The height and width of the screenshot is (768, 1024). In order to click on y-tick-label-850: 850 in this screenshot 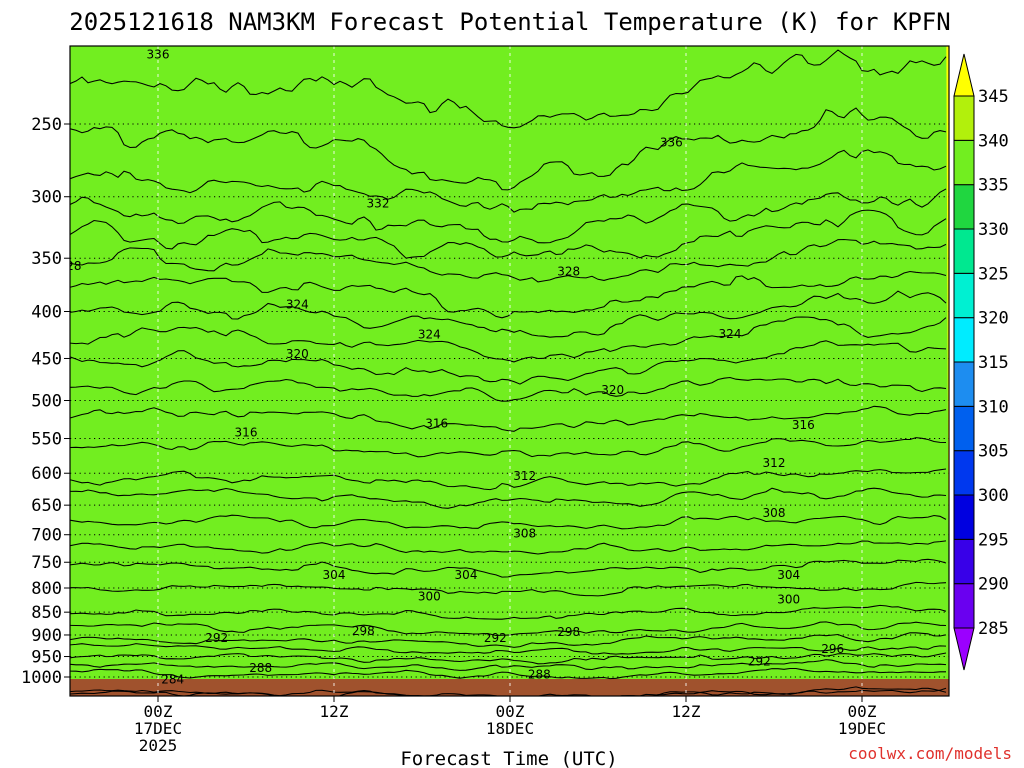, I will do `click(46, 613)`.